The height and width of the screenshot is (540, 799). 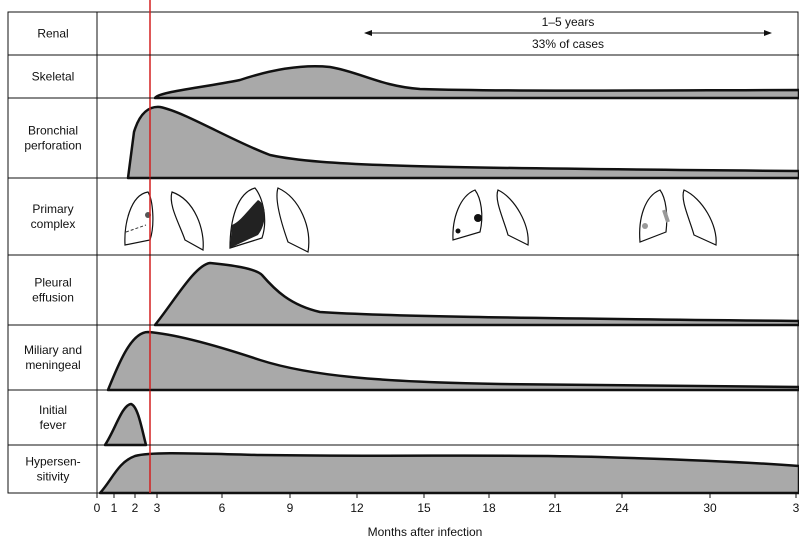 What do you see at coordinates (114, 508) in the screenshot?
I see `x-tick-label: 1` at bounding box center [114, 508].